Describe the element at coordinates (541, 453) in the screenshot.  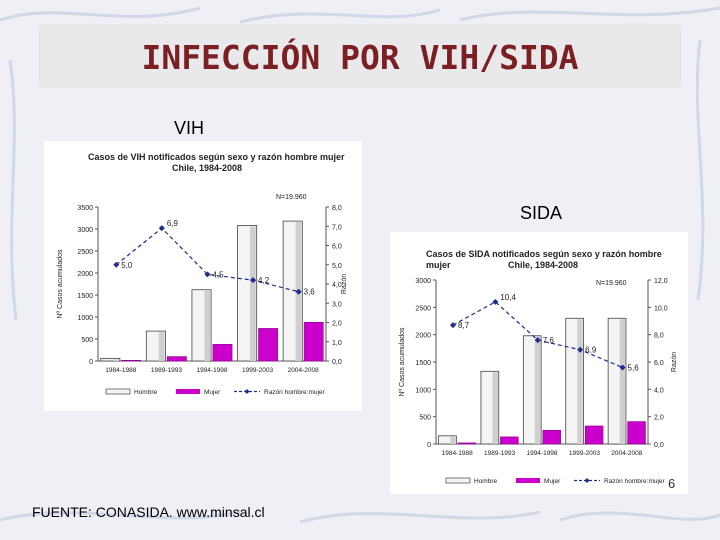
I see `sida-category-label: 1994-1998` at that location.